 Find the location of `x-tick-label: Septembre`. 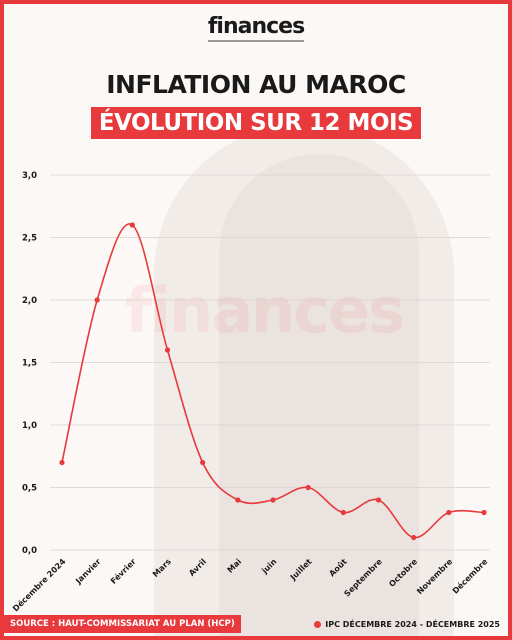

x-tick-label: Septembre is located at coordinates (363, 578).